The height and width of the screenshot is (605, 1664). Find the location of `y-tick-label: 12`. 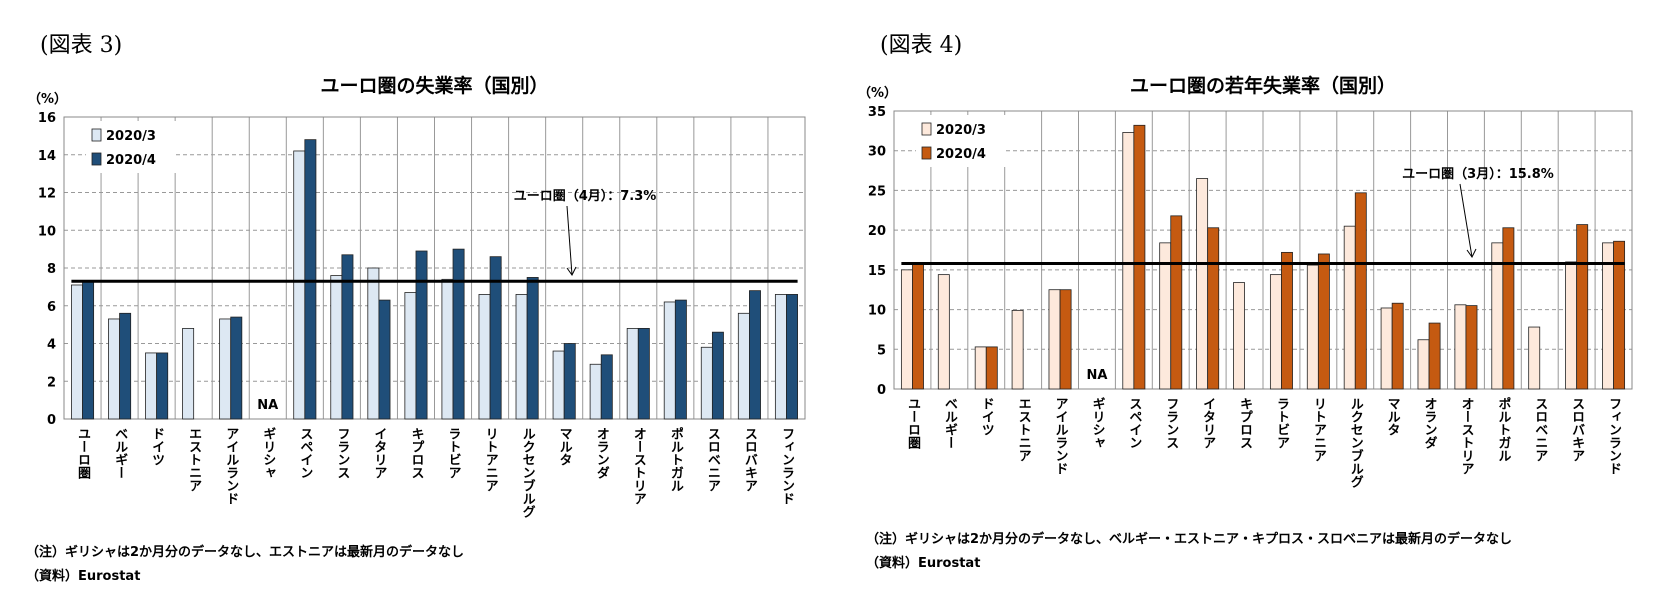

y-tick-label: 12 is located at coordinates (47, 194).